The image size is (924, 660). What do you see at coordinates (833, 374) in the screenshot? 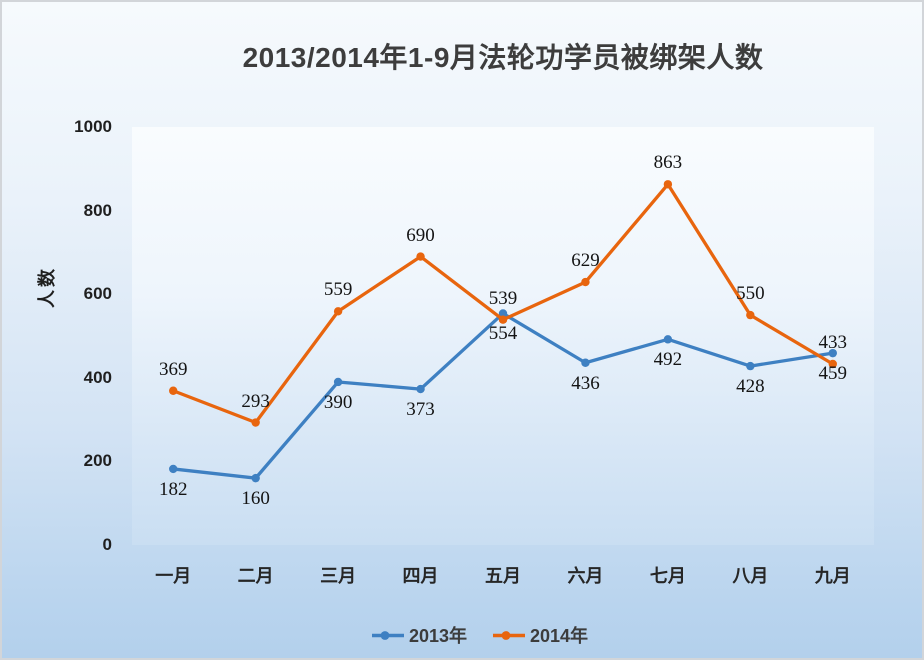
I see `data-label: 459` at bounding box center [833, 374].